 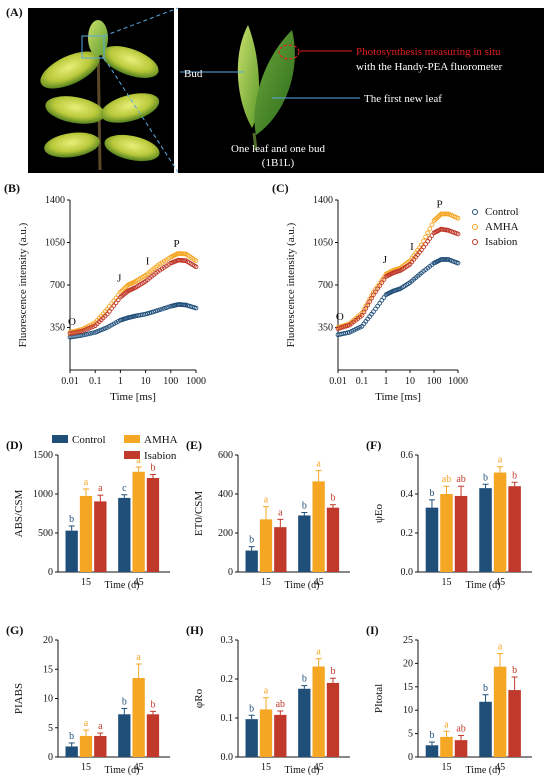 What do you see at coordinates (12, 188) in the screenshot?
I see `panel-label: (B)` at bounding box center [12, 188].